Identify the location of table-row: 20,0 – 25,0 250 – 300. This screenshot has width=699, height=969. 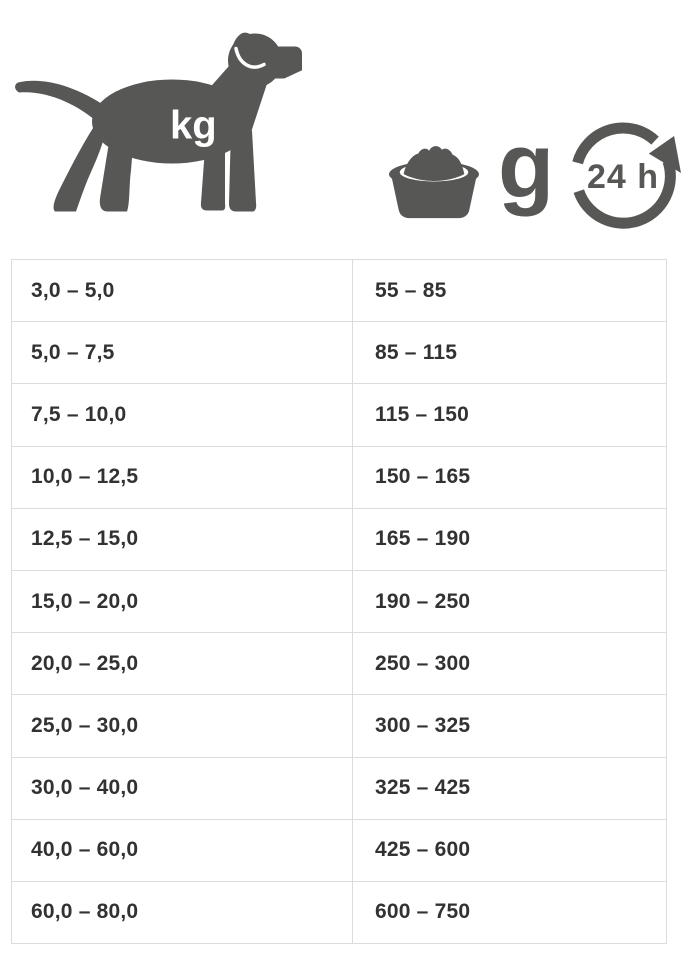
(339, 664).